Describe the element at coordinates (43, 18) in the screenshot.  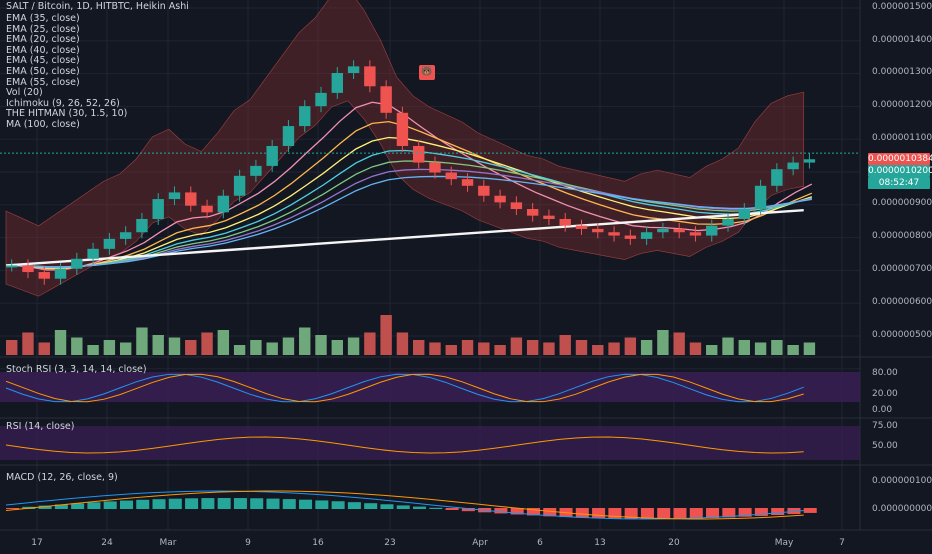
I see `legend-item: EMA (35, close)` at that location.